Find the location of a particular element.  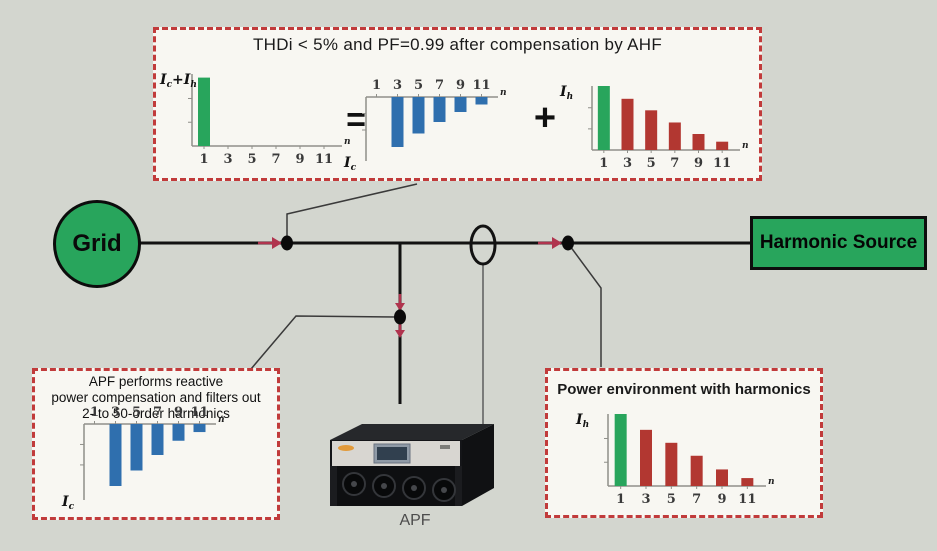

current-transformer-symbol is located at coordinates (483, 245).